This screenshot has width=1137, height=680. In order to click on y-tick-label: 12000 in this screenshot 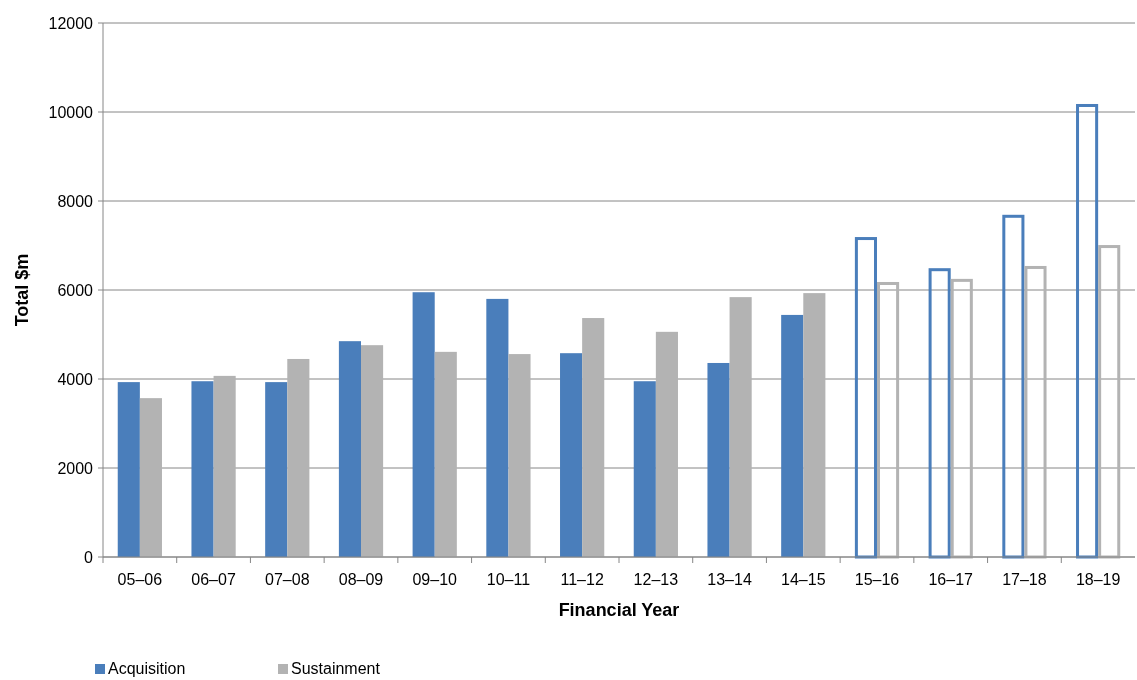, I will do `click(71, 23)`.